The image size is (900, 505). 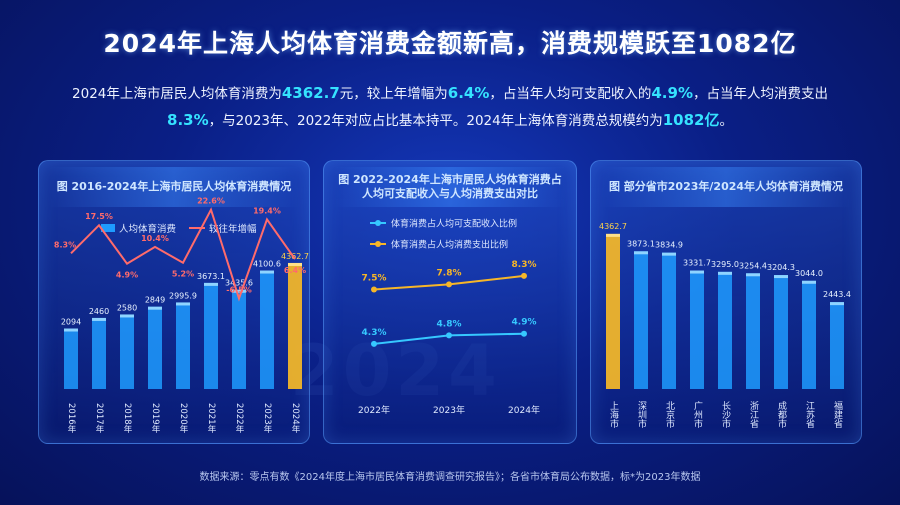 I want to click on growth-value-label: 10.4%, so click(x=155, y=238).